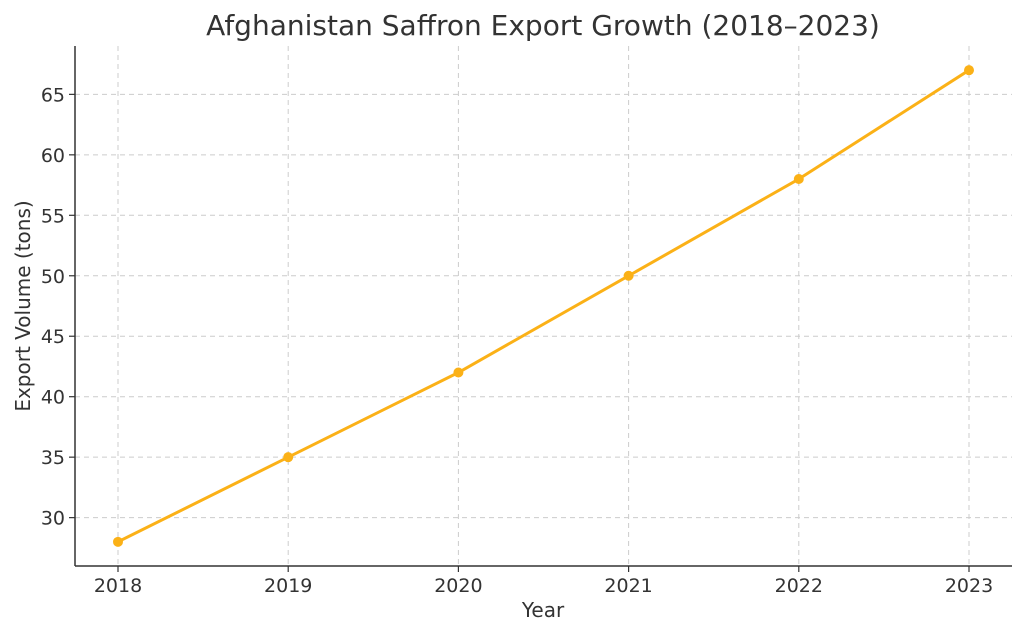 Image resolution: width=1024 pixels, height=635 pixels. Describe the element at coordinates (53, 337) in the screenshot. I see `y-tick-label: 45` at that location.